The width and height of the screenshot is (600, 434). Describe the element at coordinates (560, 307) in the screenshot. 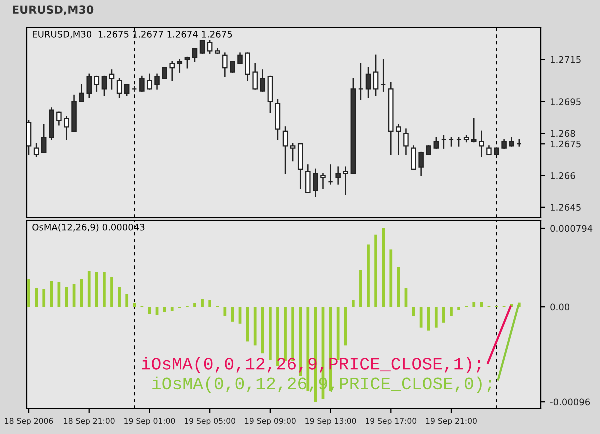

I see `y-tick-label: 0.00` at that location.